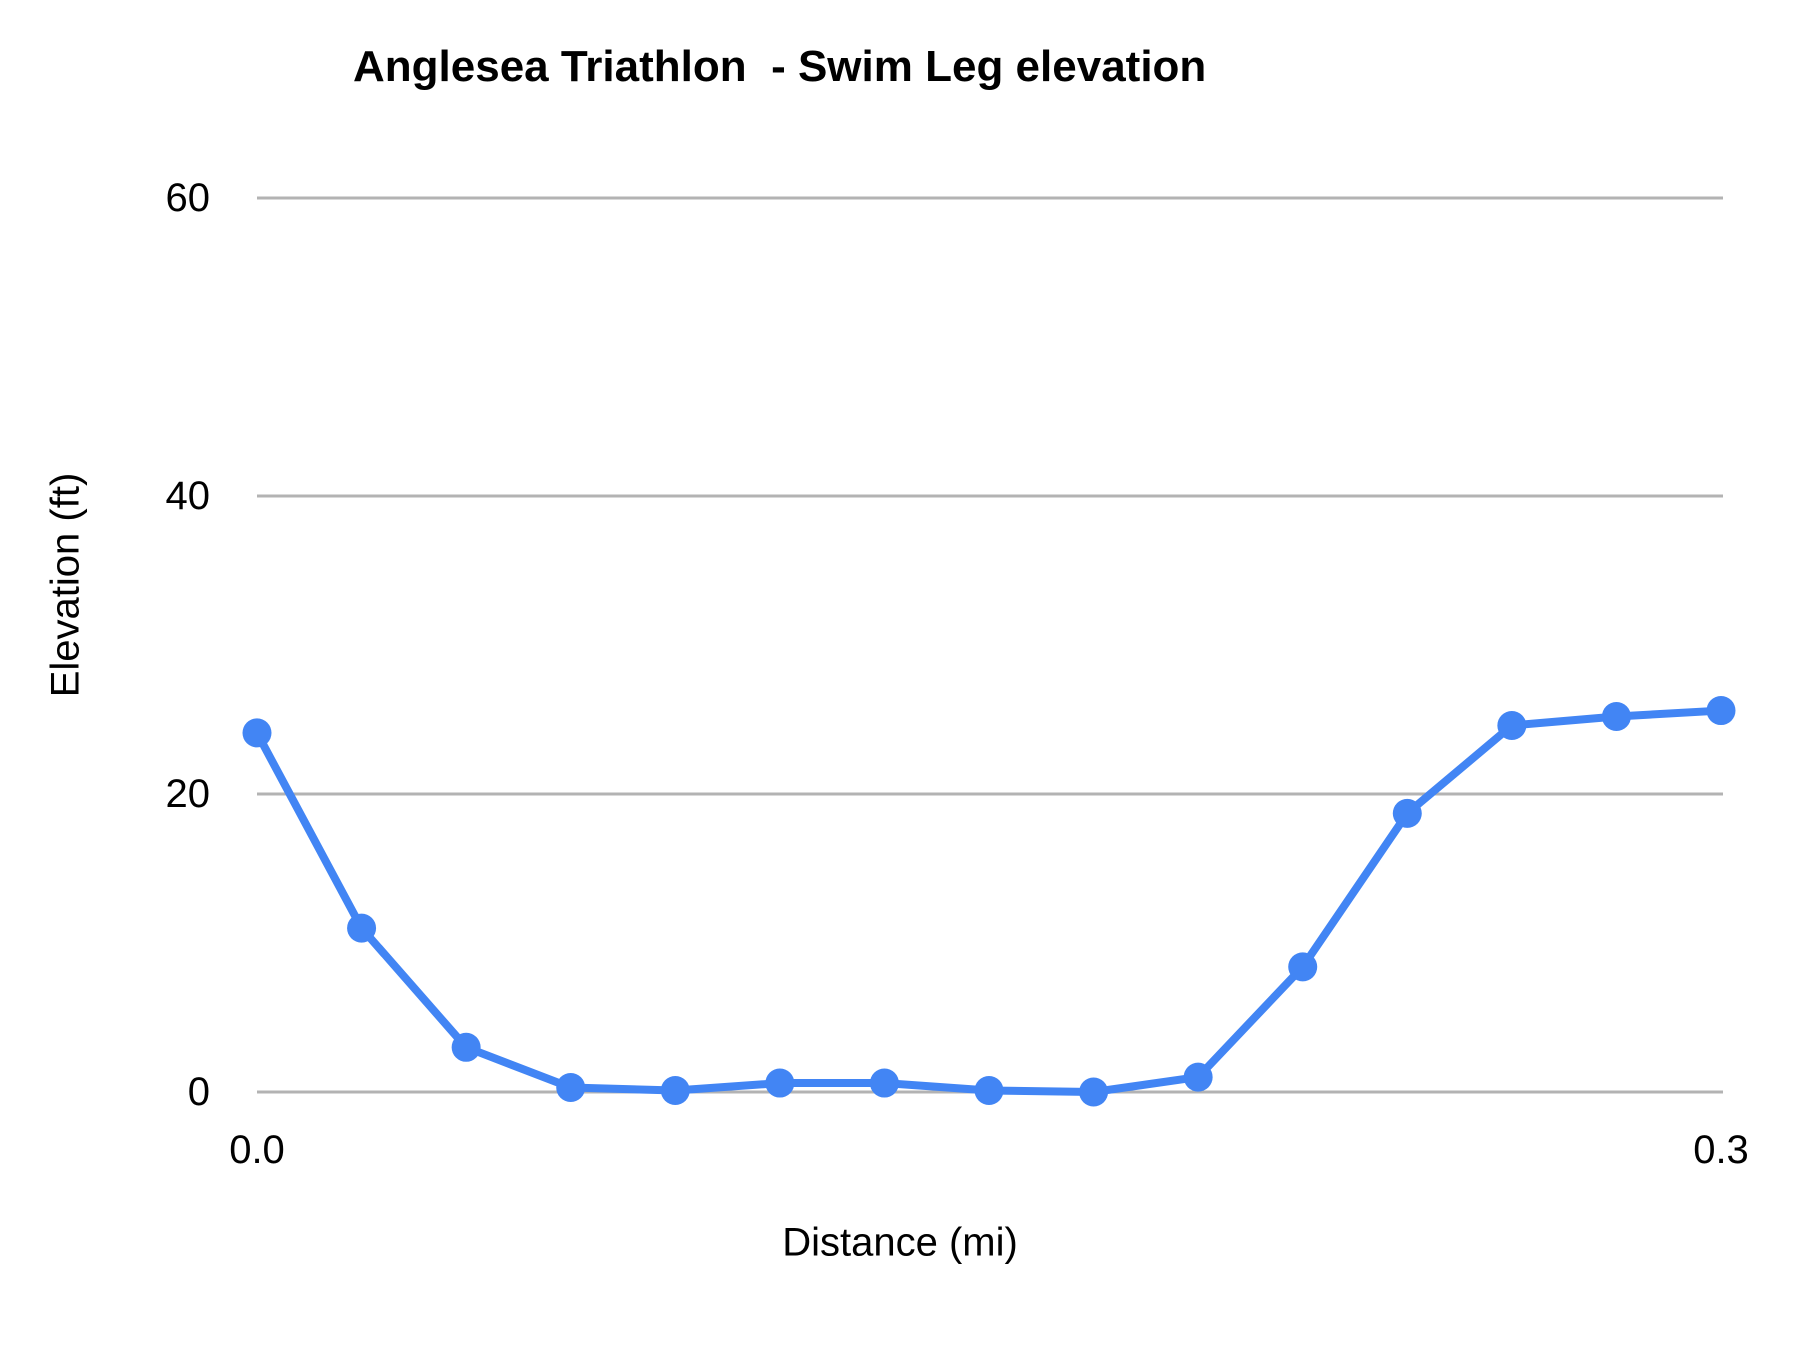 This screenshot has width=1800, height=1350. What do you see at coordinates (188, 794) in the screenshot?
I see `y-tick-label-20: 20` at bounding box center [188, 794].